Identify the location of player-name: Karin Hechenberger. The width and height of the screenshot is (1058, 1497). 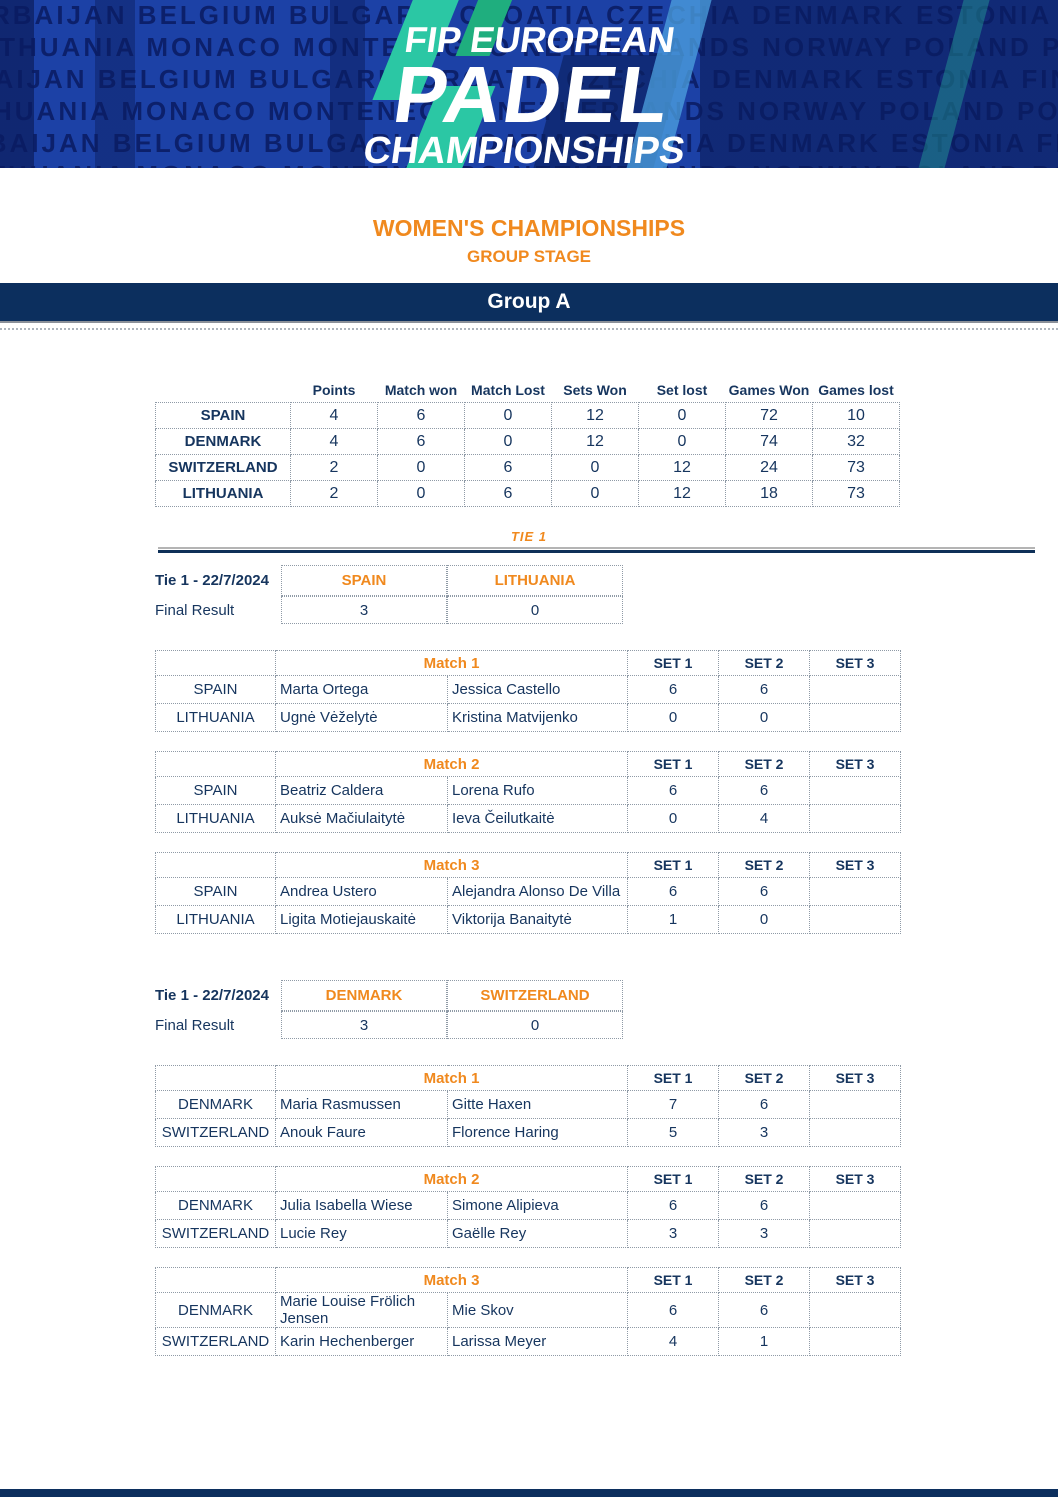
(361, 1341).